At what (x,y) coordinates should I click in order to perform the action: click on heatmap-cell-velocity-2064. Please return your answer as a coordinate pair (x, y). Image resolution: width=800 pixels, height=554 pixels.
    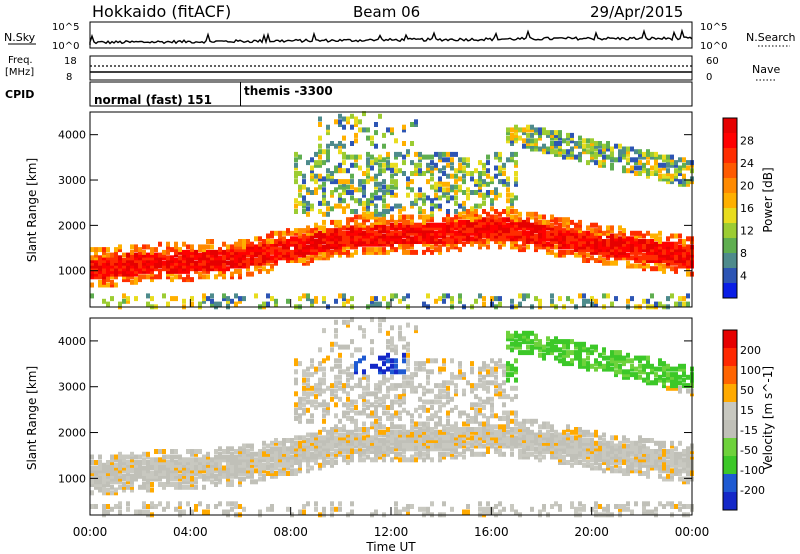
    Looking at the image, I should click on (584, 347).